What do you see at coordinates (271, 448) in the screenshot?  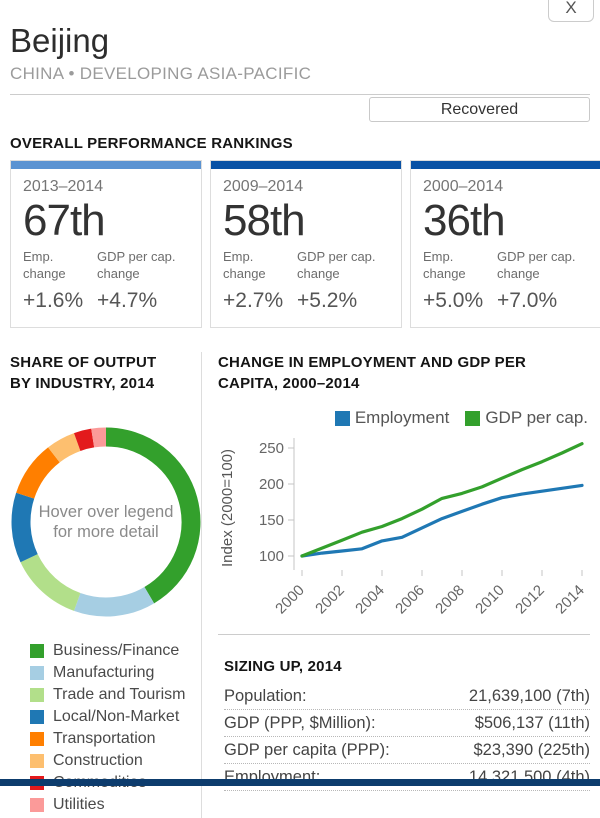 I see `svg-text: 250` at bounding box center [271, 448].